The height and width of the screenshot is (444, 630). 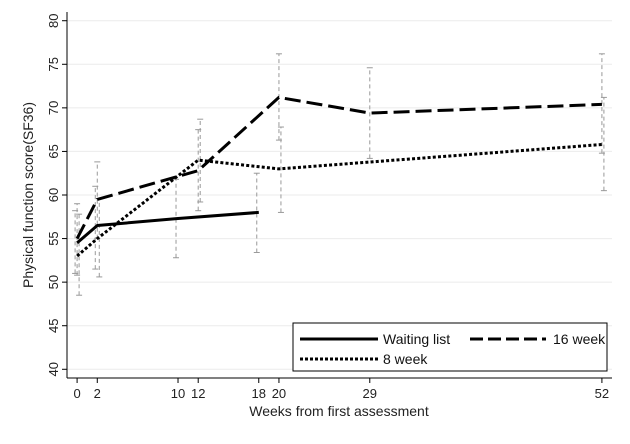 I want to click on x-tick-label-52: 52, so click(x=602, y=393).